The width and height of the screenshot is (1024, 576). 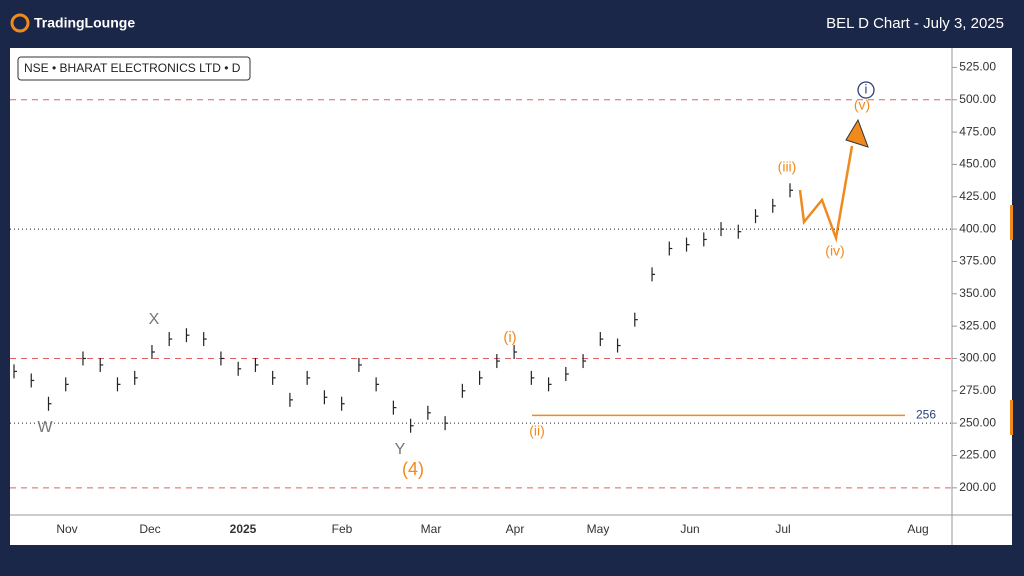 I want to click on y-tick-label: 475.00, so click(x=977, y=131).